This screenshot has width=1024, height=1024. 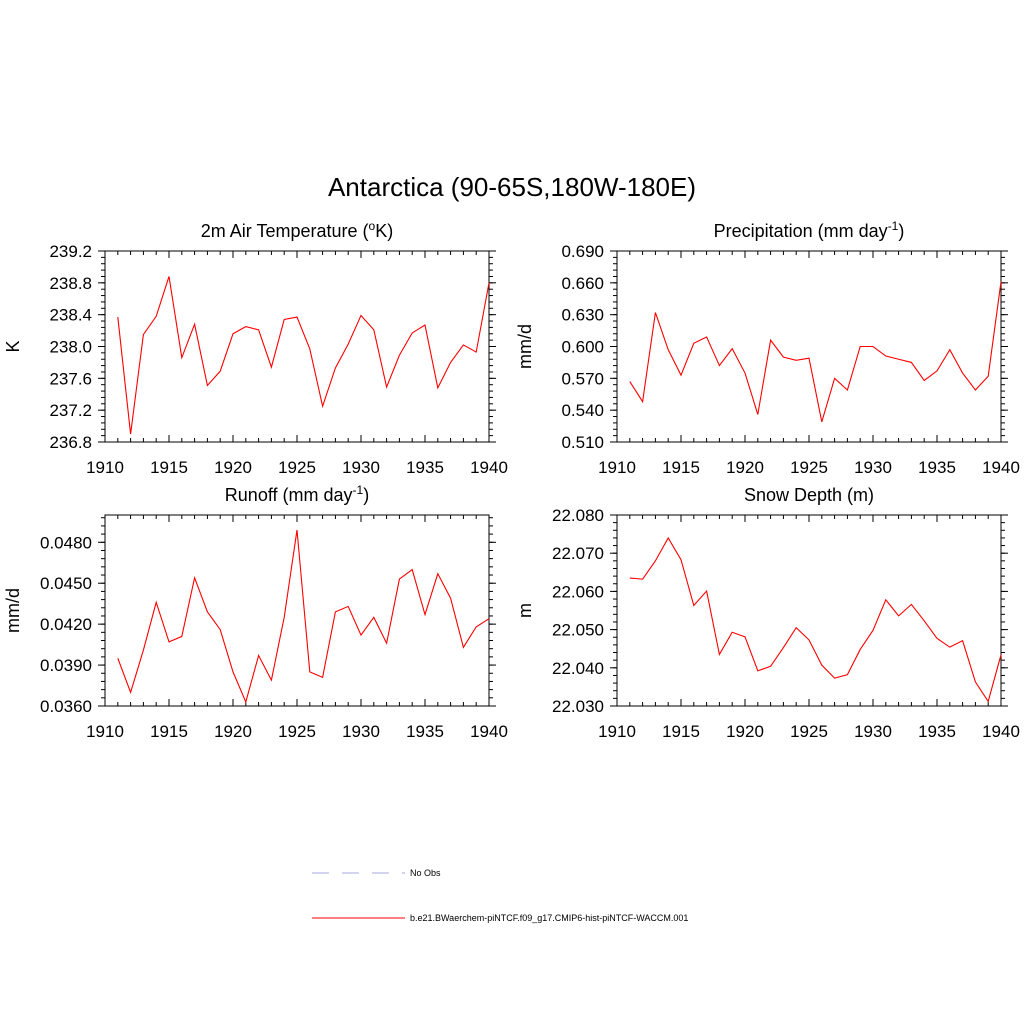 What do you see at coordinates (70, 442) in the screenshot?
I see `y-tick-label: 236.8` at bounding box center [70, 442].